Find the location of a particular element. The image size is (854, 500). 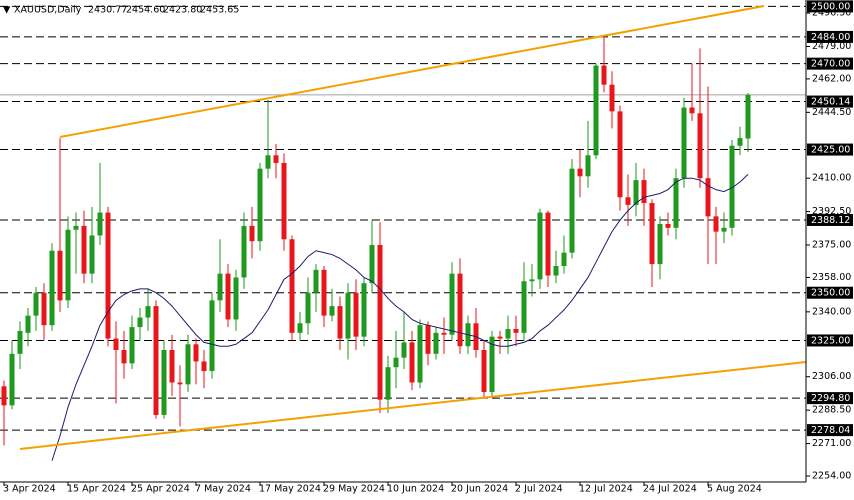

header-arrow: ▼ is located at coordinates (7, 10).